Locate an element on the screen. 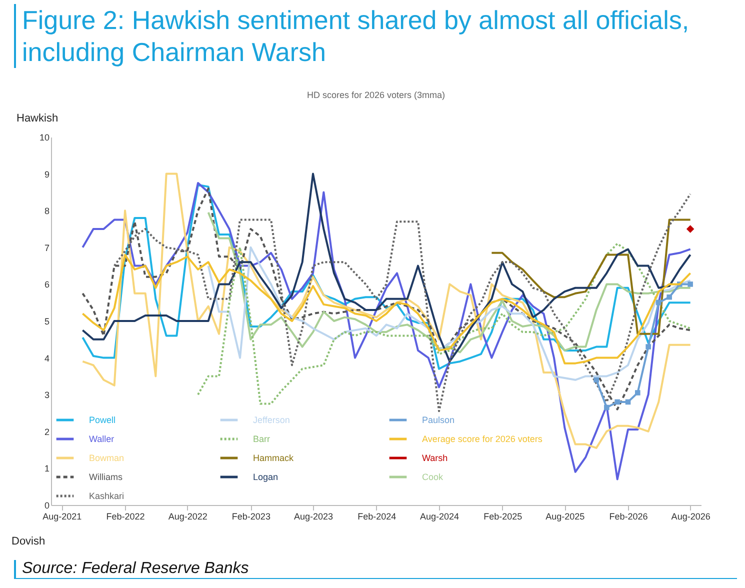  x-tick-label: Aug-2023 is located at coordinates (314, 517).